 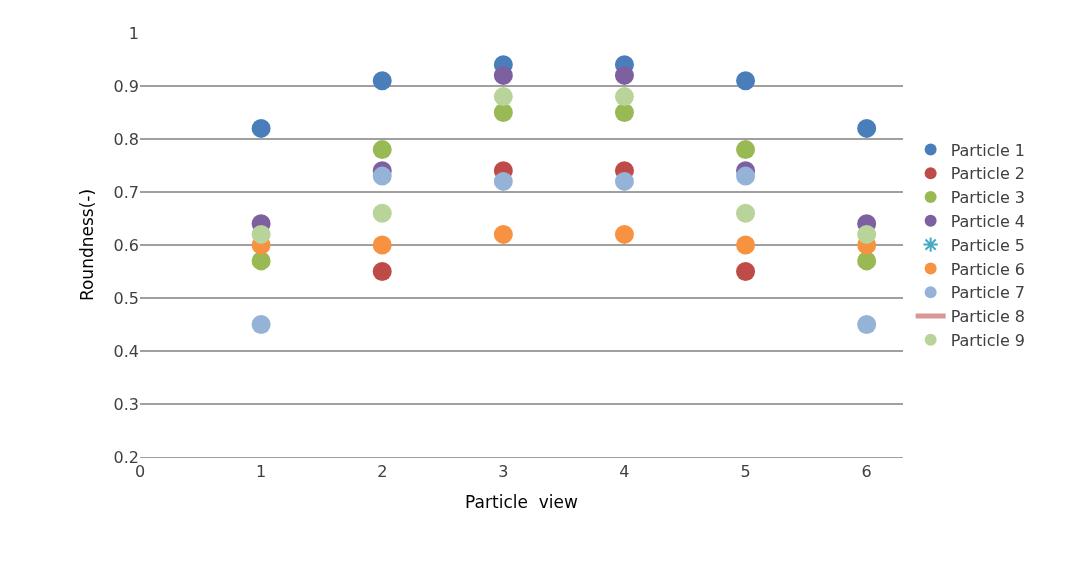 I want to click on legend-label: Particle 6, so click(x=988, y=269).